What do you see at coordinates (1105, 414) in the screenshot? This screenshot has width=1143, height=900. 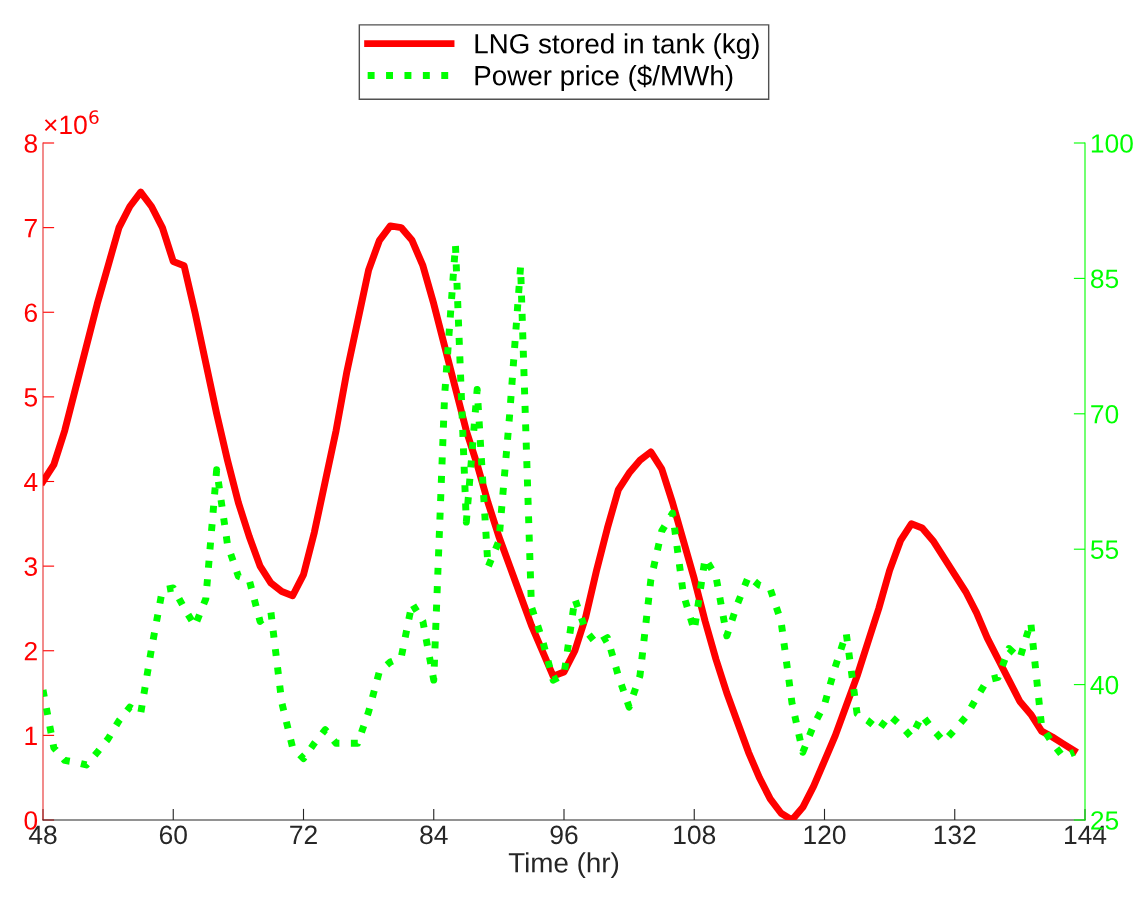 I see `y2-tick-label: 70` at bounding box center [1105, 414].